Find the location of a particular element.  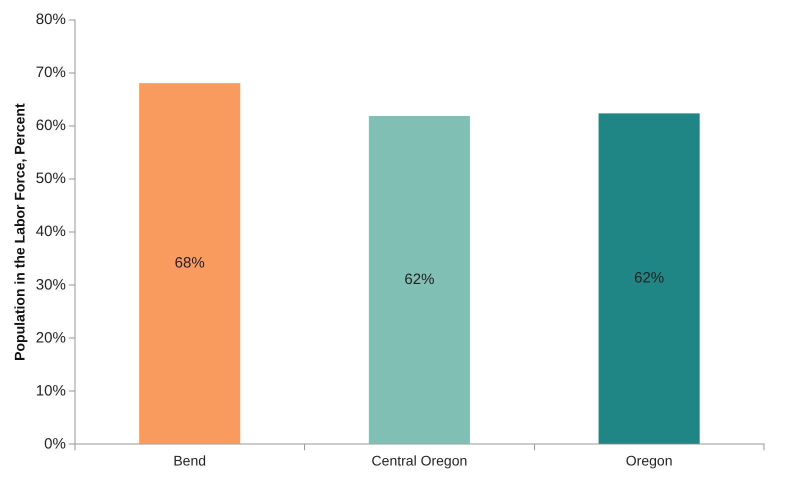

x-tick-label: Oregon is located at coordinates (649, 460).